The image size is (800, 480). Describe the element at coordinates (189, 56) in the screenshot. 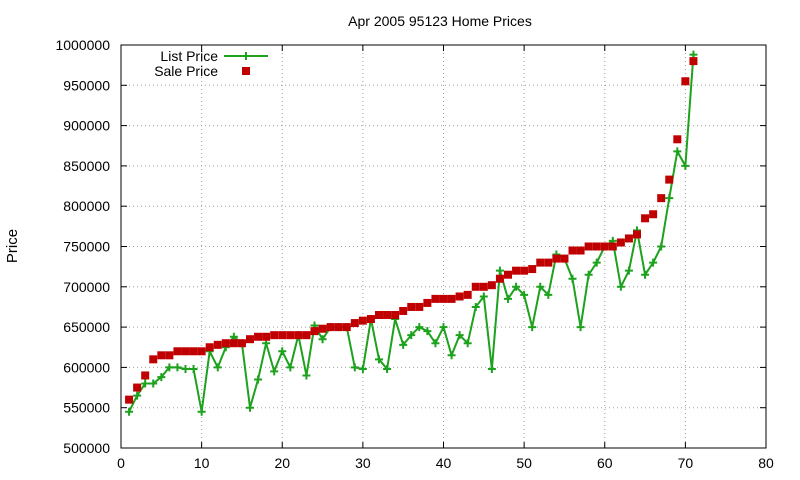

I see `legend-label-list-price: List Price` at that location.